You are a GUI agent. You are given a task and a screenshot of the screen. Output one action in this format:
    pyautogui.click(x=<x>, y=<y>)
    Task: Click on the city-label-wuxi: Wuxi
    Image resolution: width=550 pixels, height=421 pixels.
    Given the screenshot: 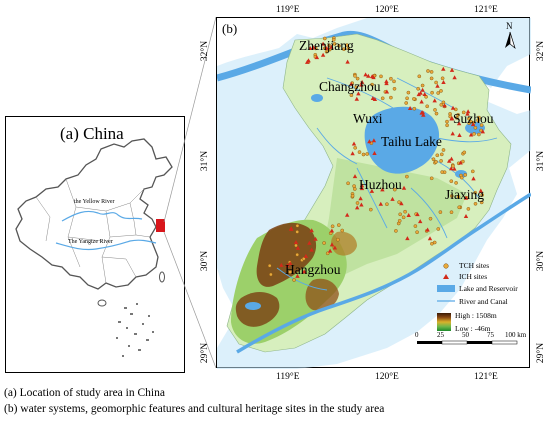 What is the action you would take?
    pyautogui.click(x=368, y=118)
    